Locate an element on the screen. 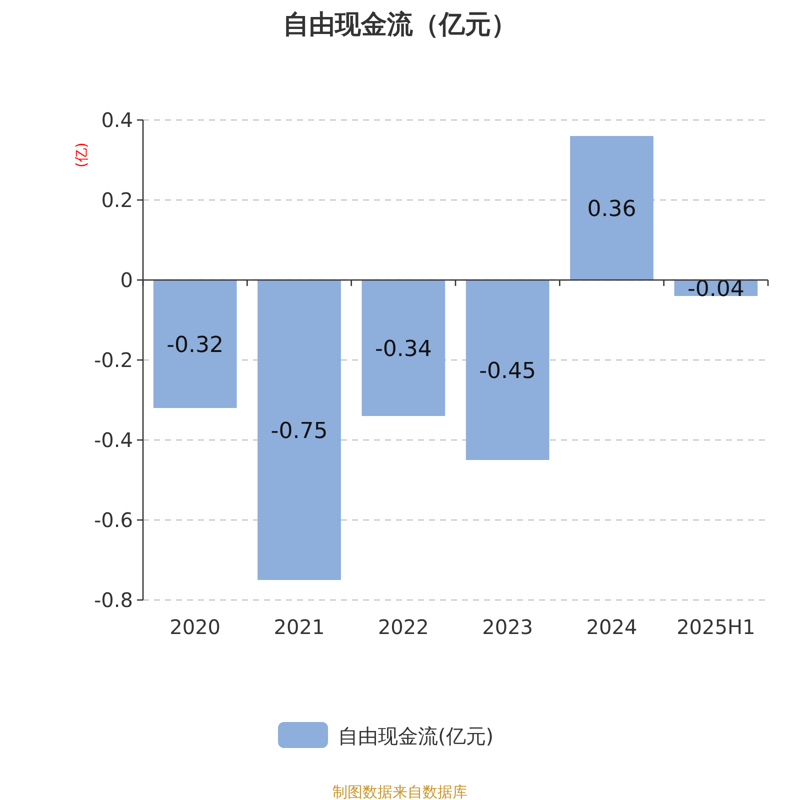 The height and width of the screenshot is (800, 800). data-label: -0.04 is located at coordinates (715, 289).